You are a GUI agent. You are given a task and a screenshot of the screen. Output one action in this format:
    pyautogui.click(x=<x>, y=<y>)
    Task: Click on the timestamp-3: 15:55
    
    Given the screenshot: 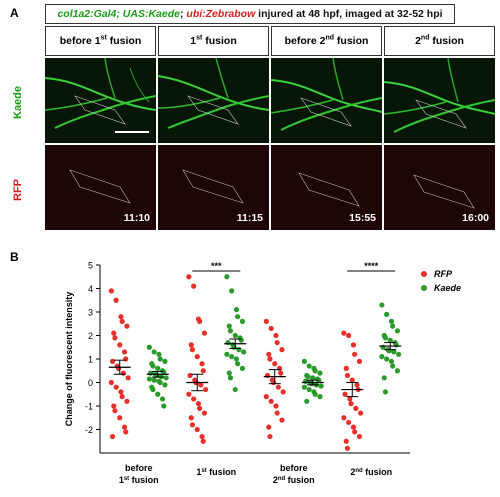 What is the action you would take?
    pyautogui.click(x=362, y=218)
    